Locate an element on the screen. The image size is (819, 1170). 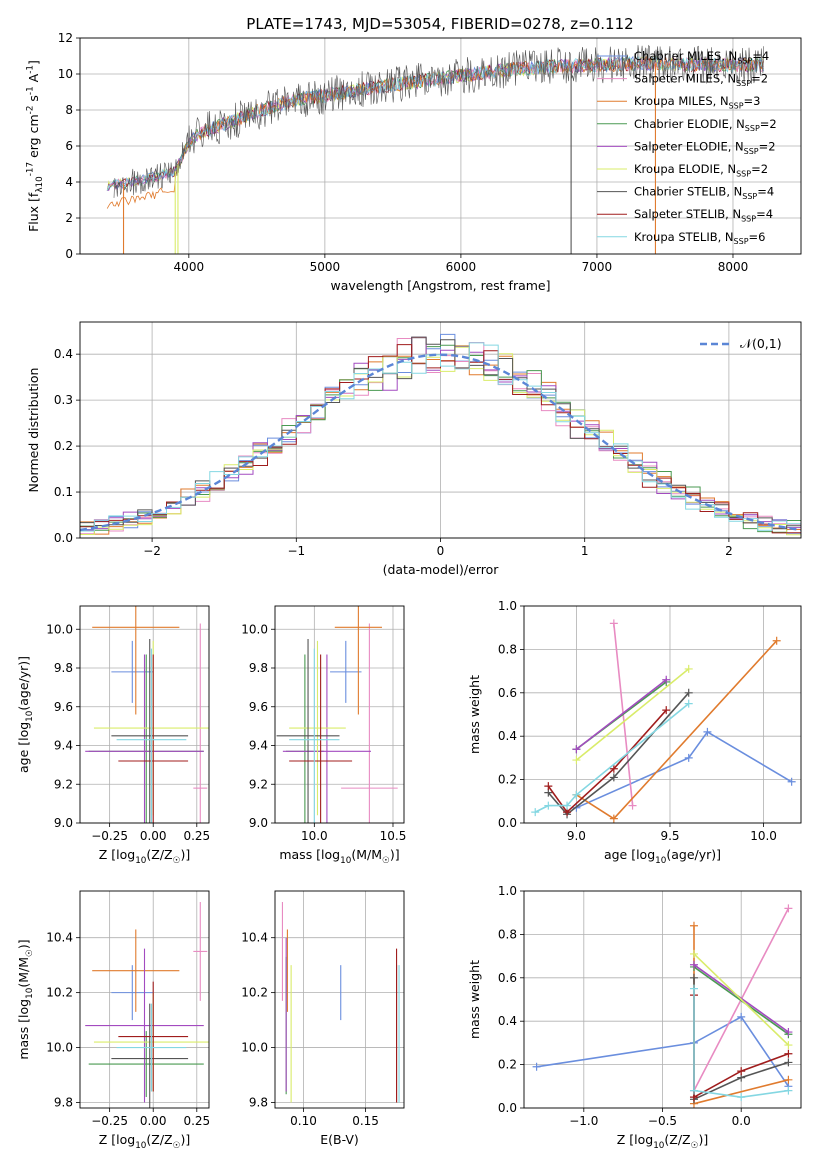
x-tick-label: −0.25 is located at coordinates (109, 836).